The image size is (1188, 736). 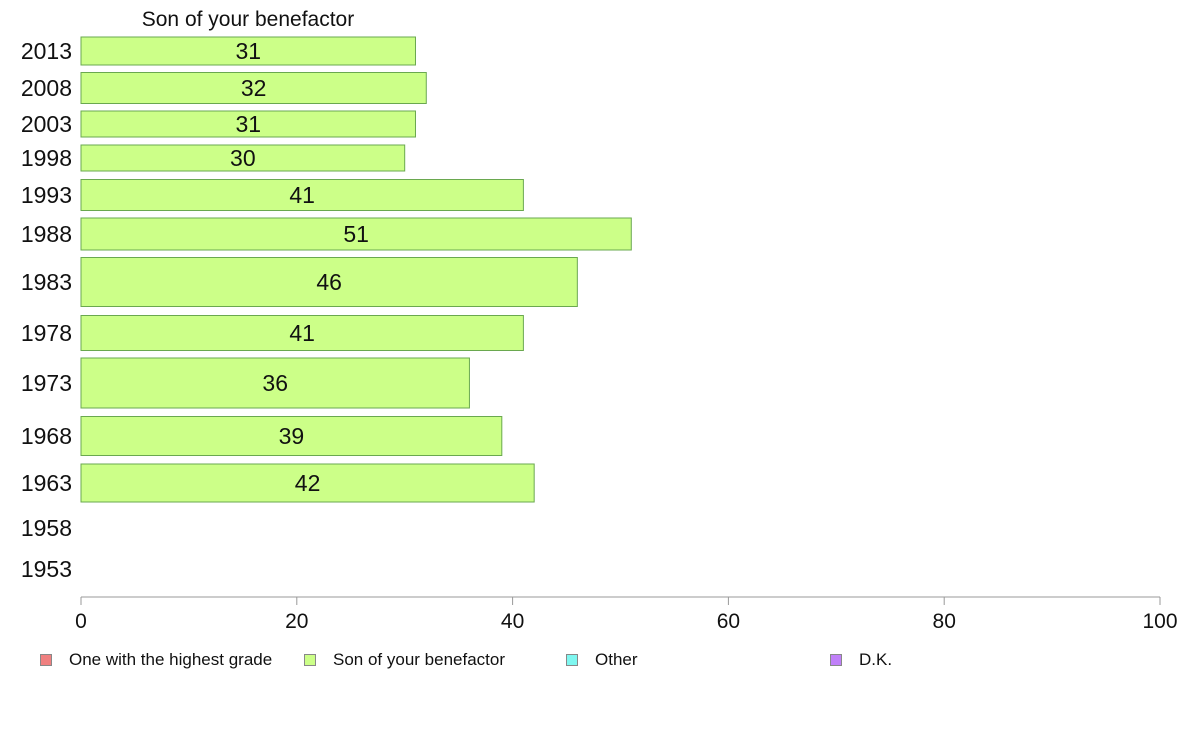 I want to click on legend-item-other: Other, so click(x=602, y=660).